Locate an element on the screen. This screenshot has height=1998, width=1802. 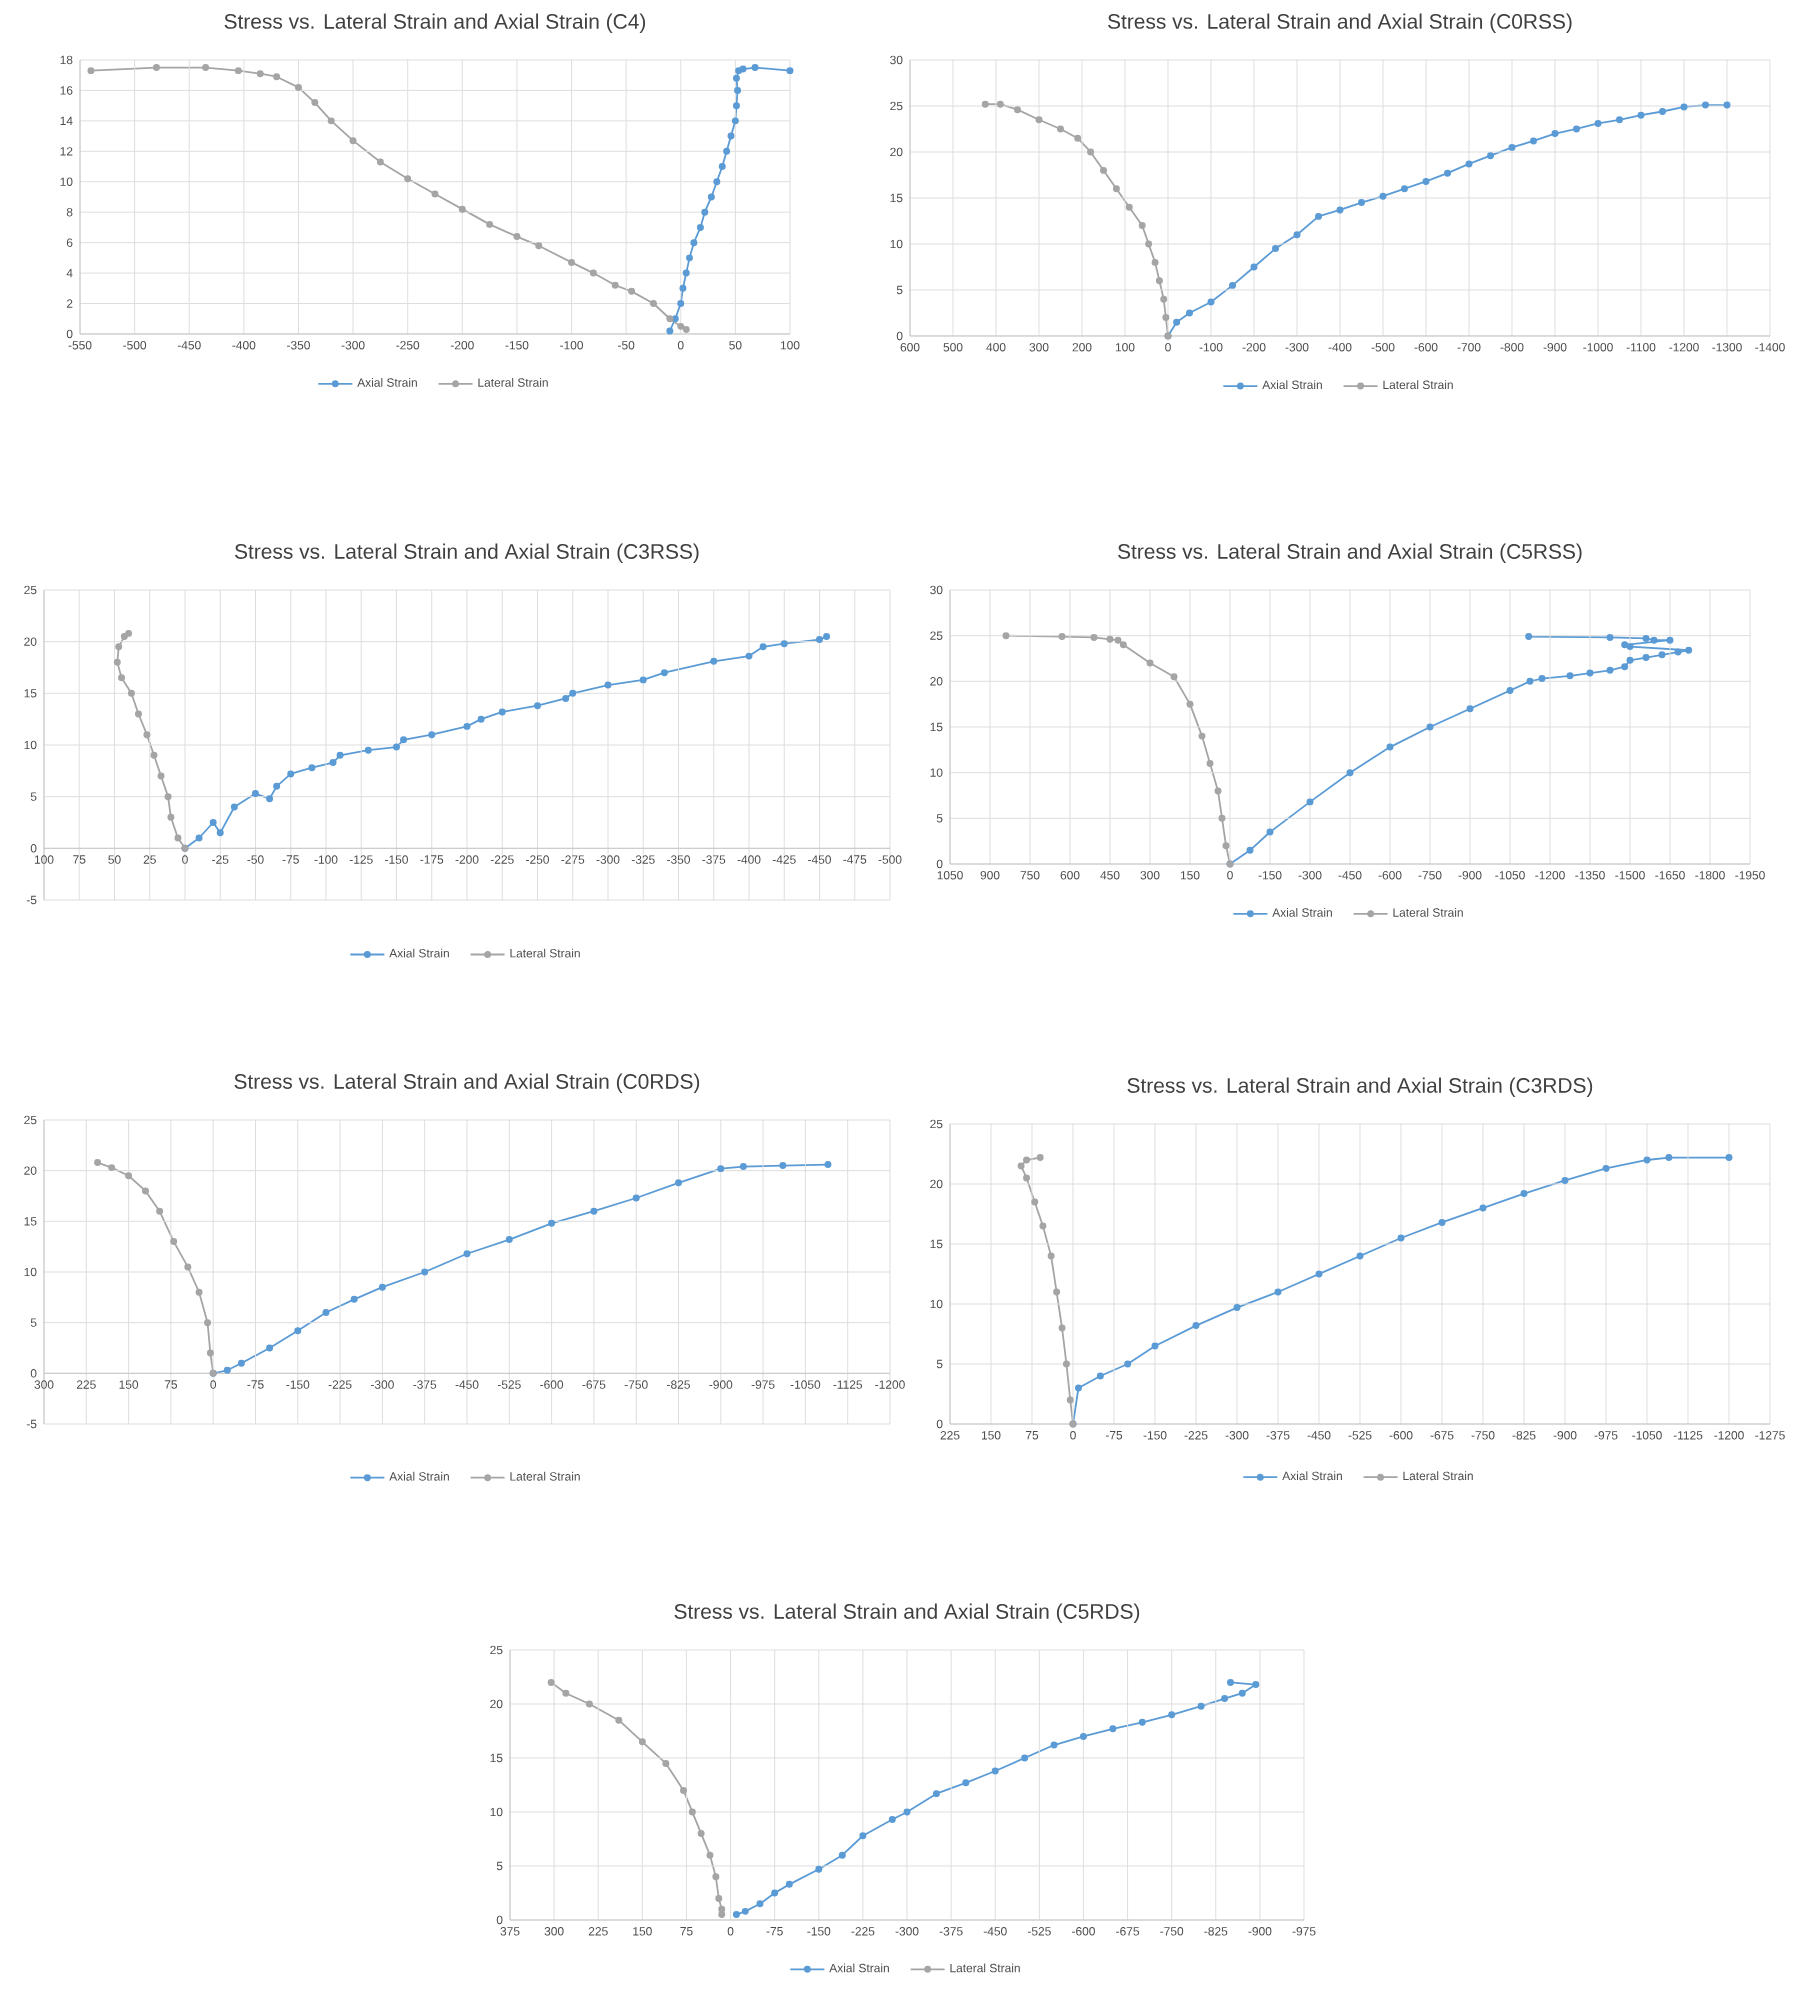
chart-title: Stress vs. Lateral Strain and Axial Strain (C0RSS) is located at coordinates (1340, 23).